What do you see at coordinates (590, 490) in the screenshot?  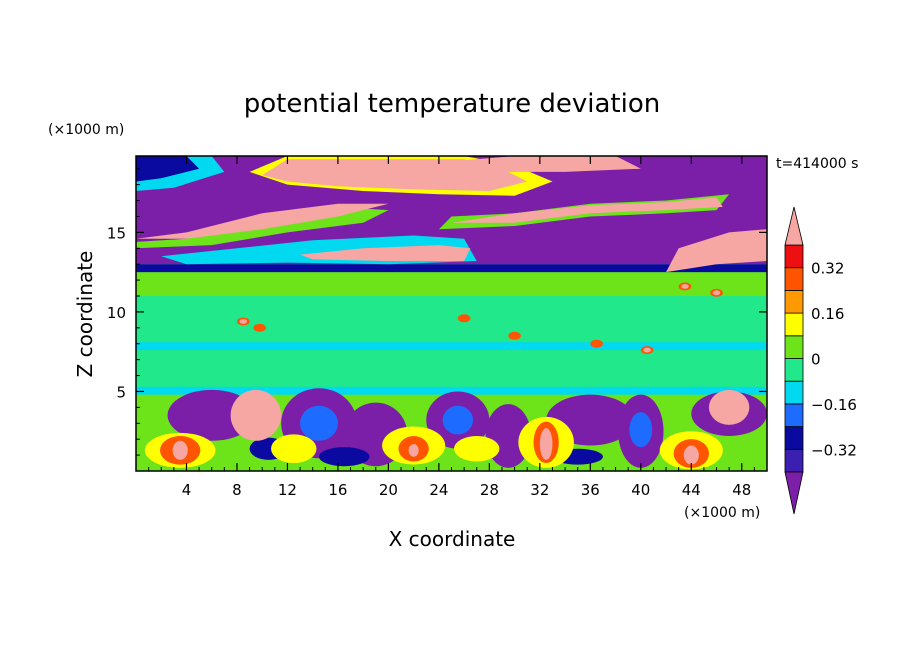 I see `x-tick-label: 36` at bounding box center [590, 490].